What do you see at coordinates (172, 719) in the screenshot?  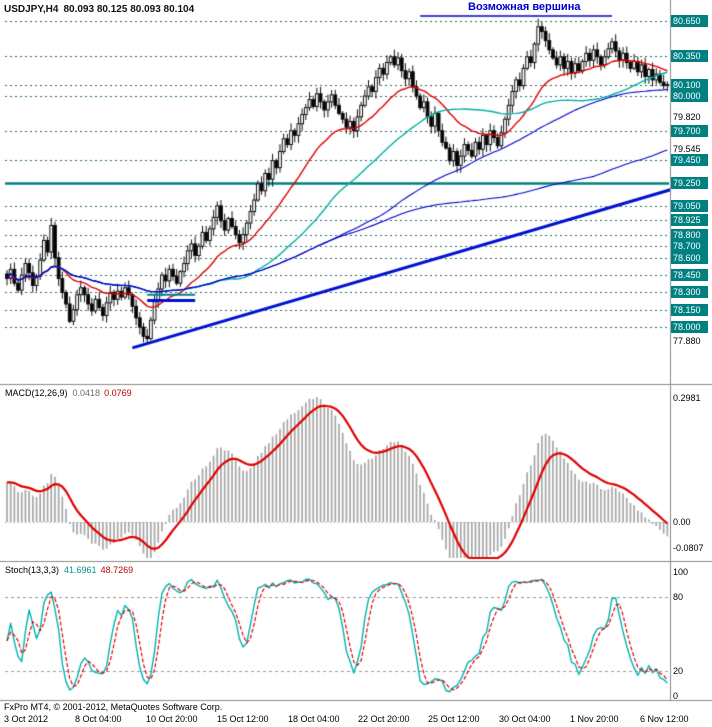 I see `time-axis-label: 10 Oct 20:00` at bounding box center [172, 719].